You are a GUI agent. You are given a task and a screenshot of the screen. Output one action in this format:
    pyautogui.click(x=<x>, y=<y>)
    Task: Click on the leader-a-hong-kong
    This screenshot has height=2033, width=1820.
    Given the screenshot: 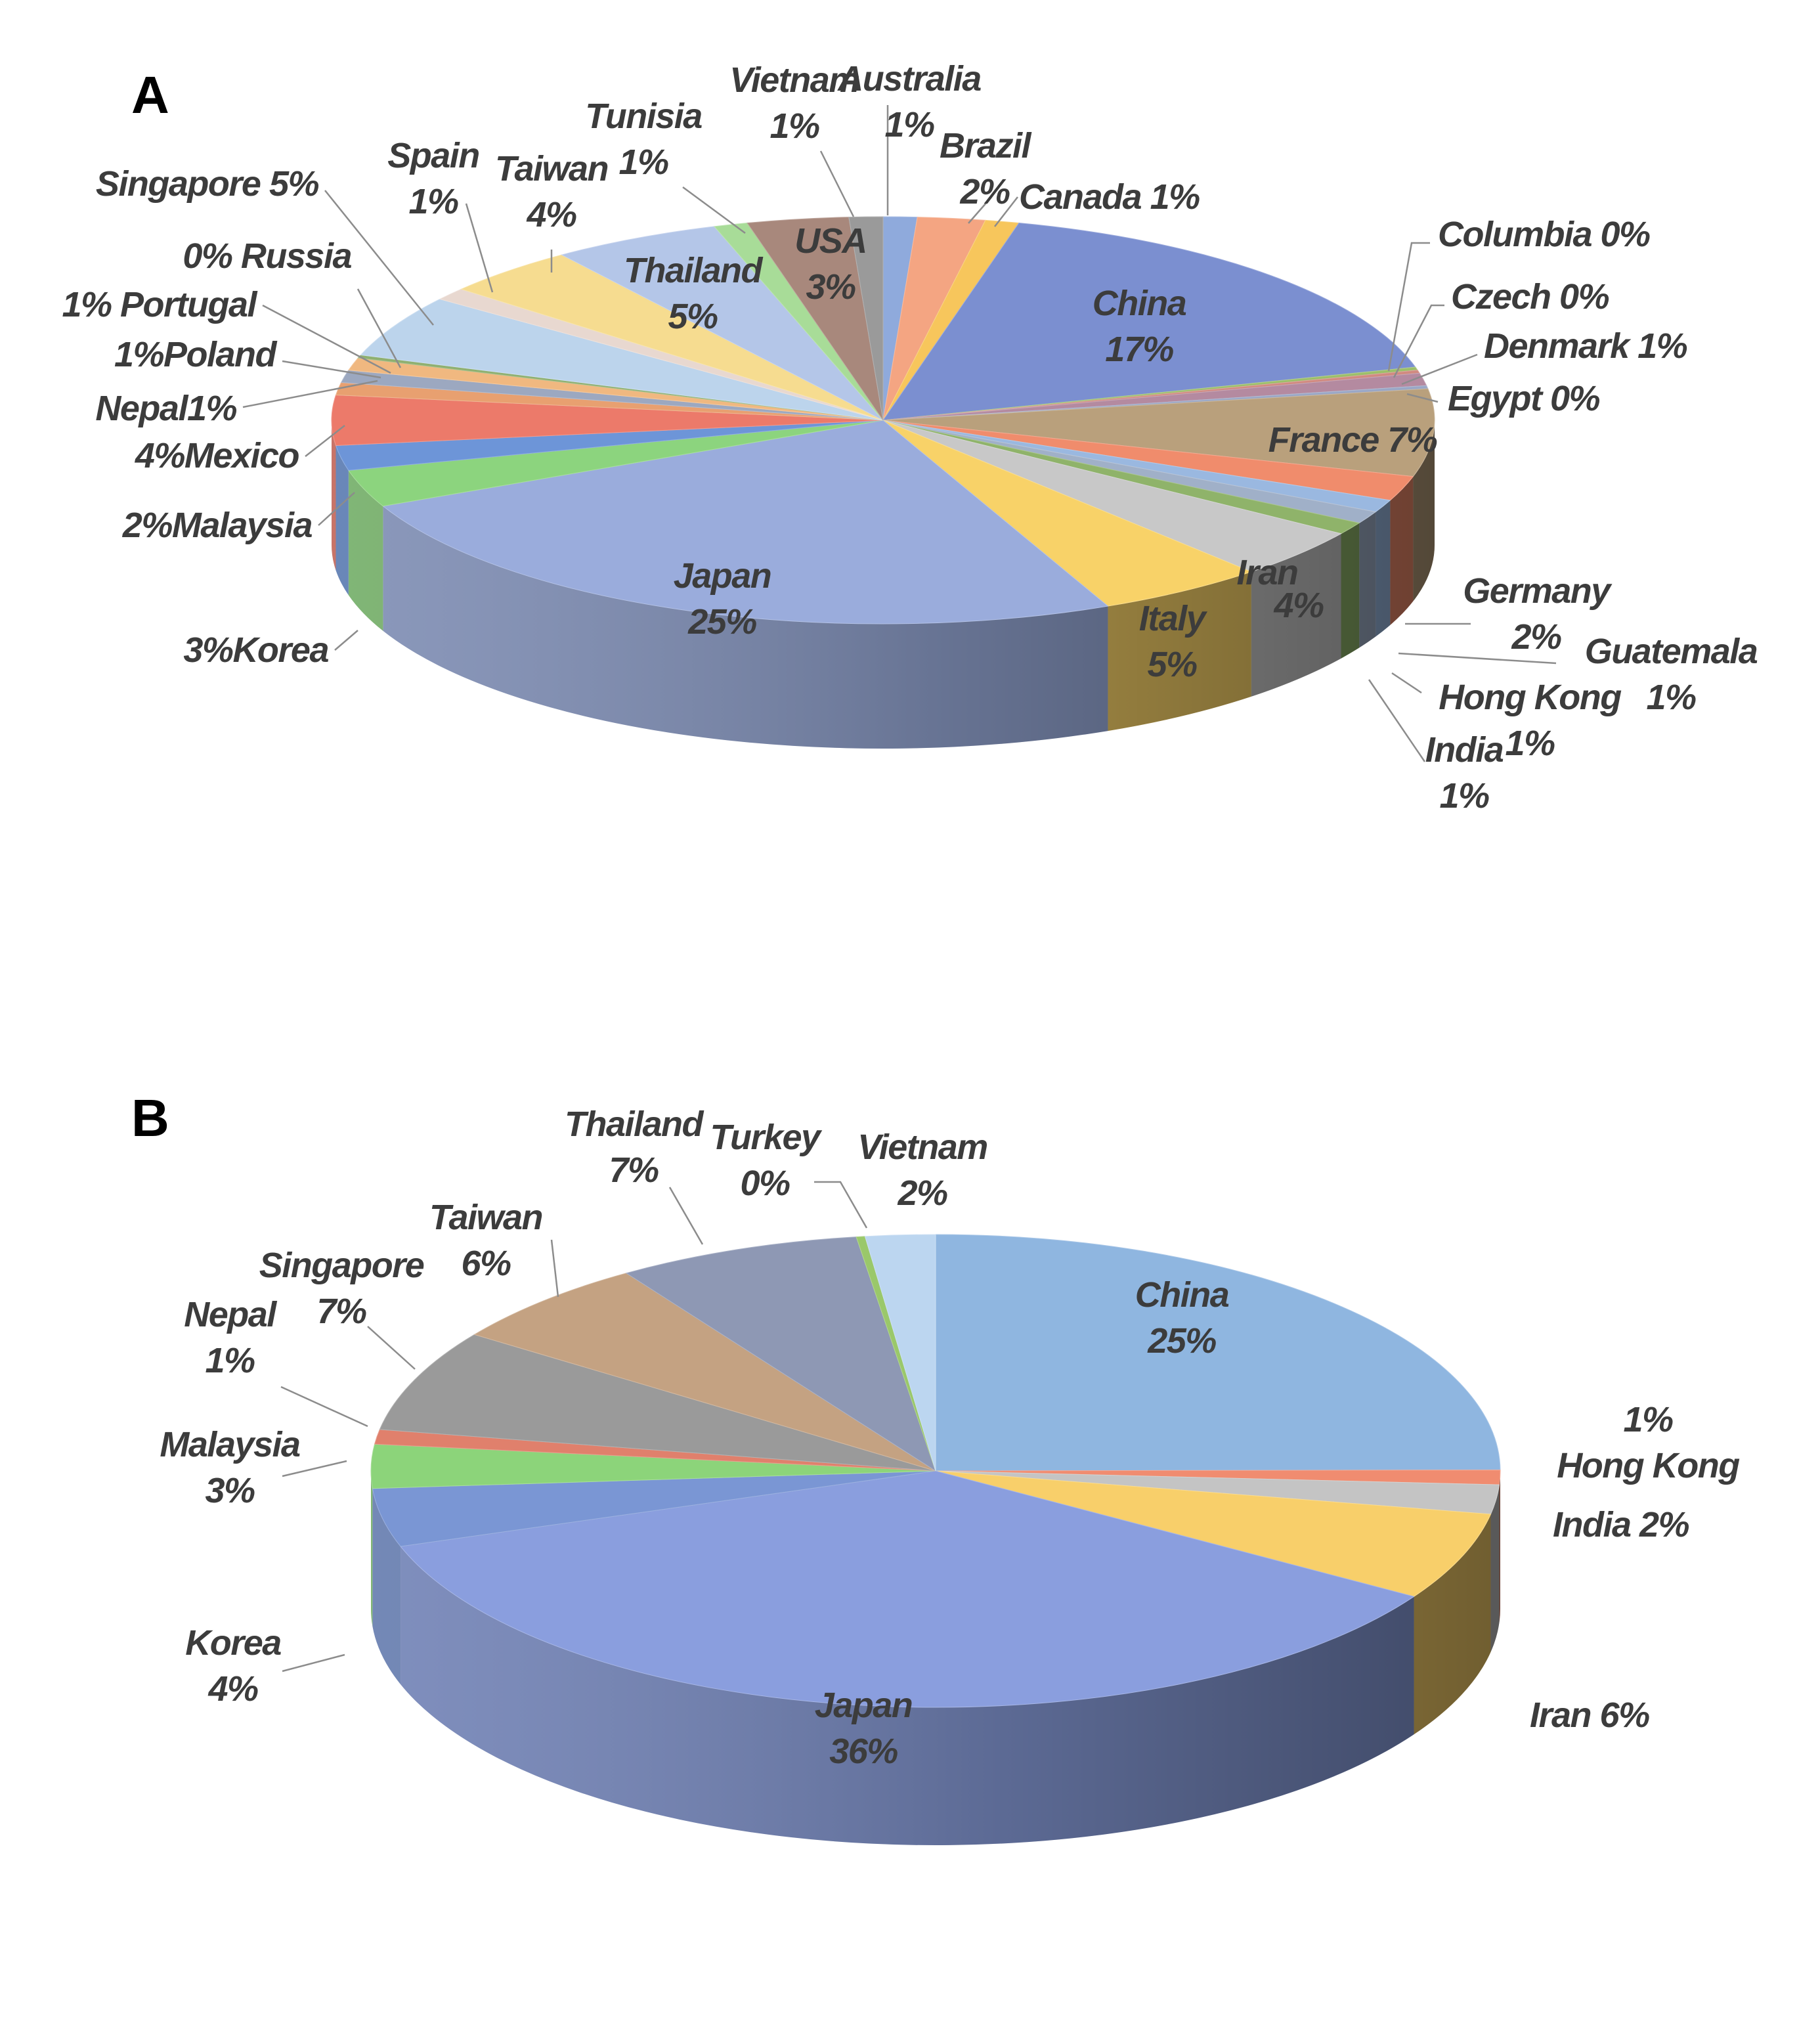 What is the action you would take?
    pyautogui.click(x=1406, y=683)
    